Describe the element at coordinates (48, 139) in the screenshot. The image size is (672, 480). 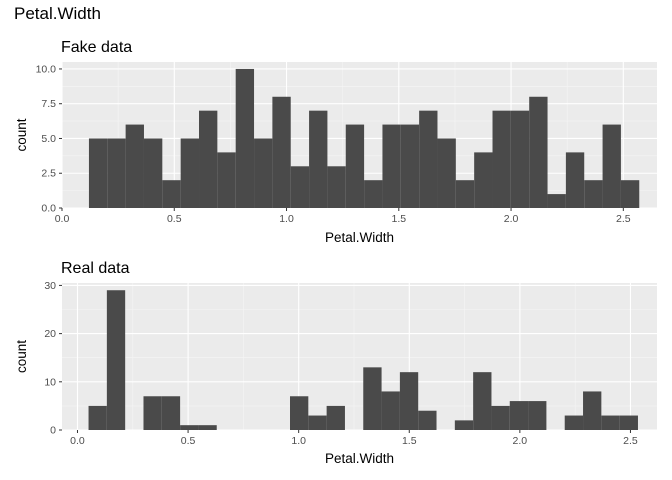
I see `fake-y-tick-label: 5.0` at that location.